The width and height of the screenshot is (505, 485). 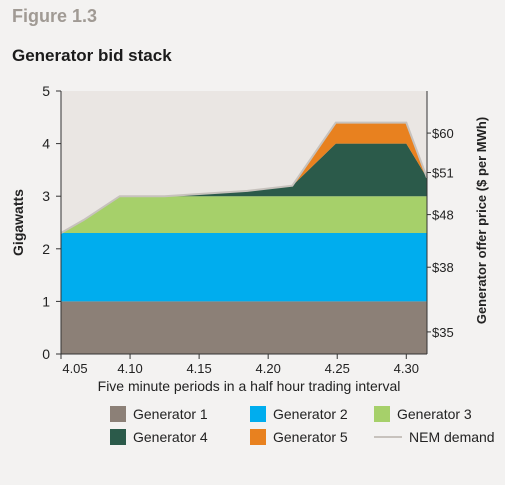 What do you see at coordinates (481, 220) in the screenshot?
I see `y2-axis-title: Generator offer price ($ per MWh)` at bounding box center [481, 220].